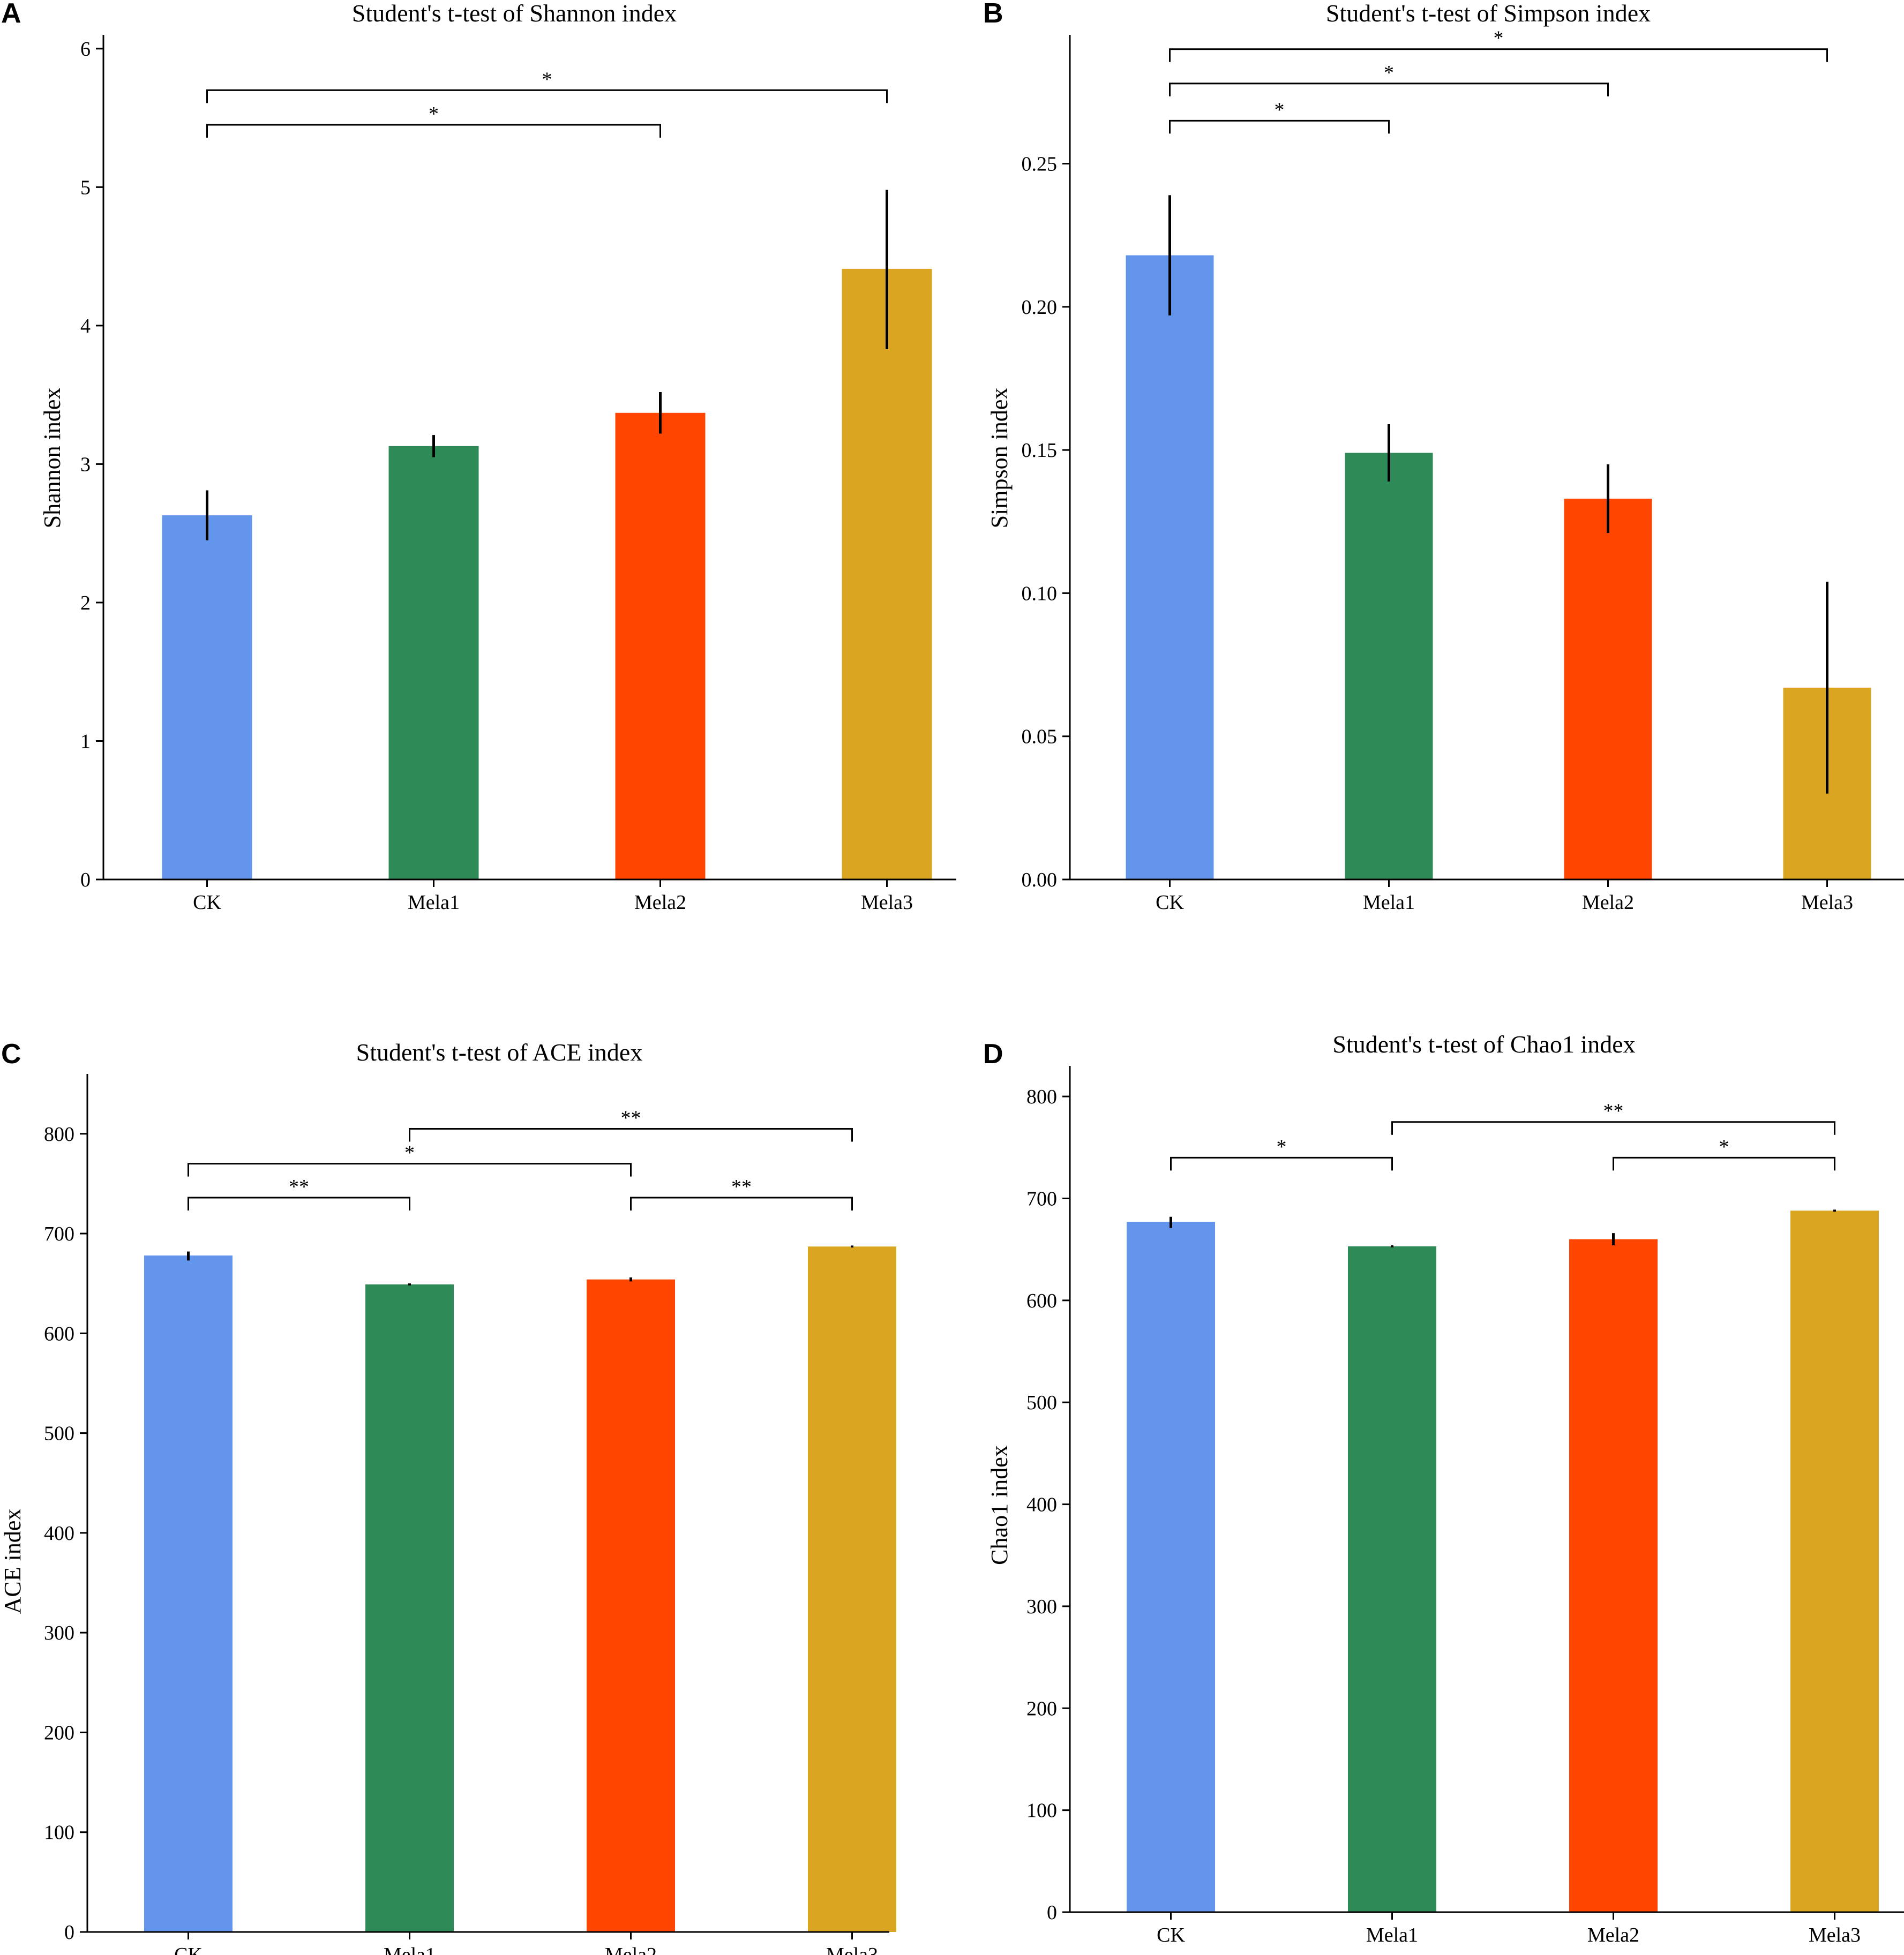  What do you see at coordinates (52, 458) in the screenshot?
I see `panel-a-ylabel: Shannon index` at bounding box center [52, 458].